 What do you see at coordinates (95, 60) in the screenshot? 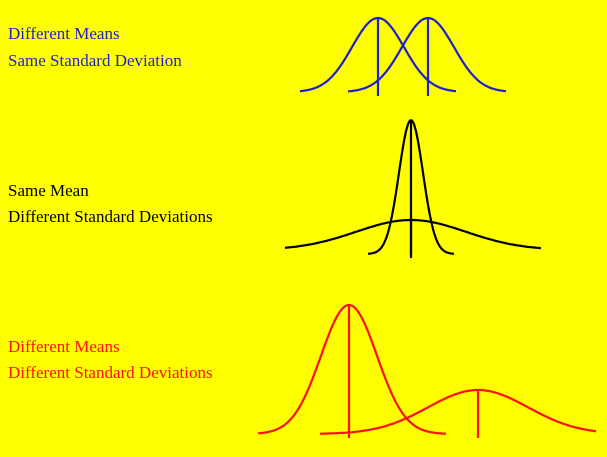
I see `label: Same Standard Deviation` at bounding box center [95, 60].